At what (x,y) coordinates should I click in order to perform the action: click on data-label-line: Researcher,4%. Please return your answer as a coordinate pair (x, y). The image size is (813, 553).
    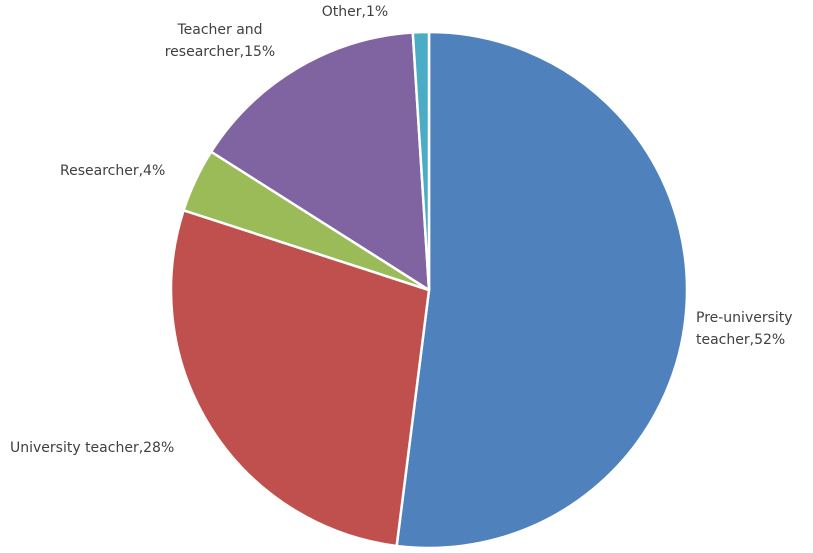
    Looking at the image, I should click on (112, 171).